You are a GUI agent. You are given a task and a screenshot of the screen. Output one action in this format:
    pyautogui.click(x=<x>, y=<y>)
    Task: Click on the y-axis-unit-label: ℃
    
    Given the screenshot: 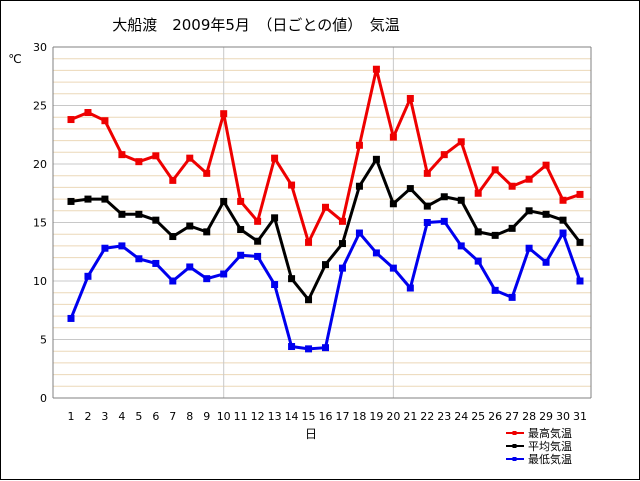 What is the action you would take?
    pyautogui.click(x=14, y=59)
    